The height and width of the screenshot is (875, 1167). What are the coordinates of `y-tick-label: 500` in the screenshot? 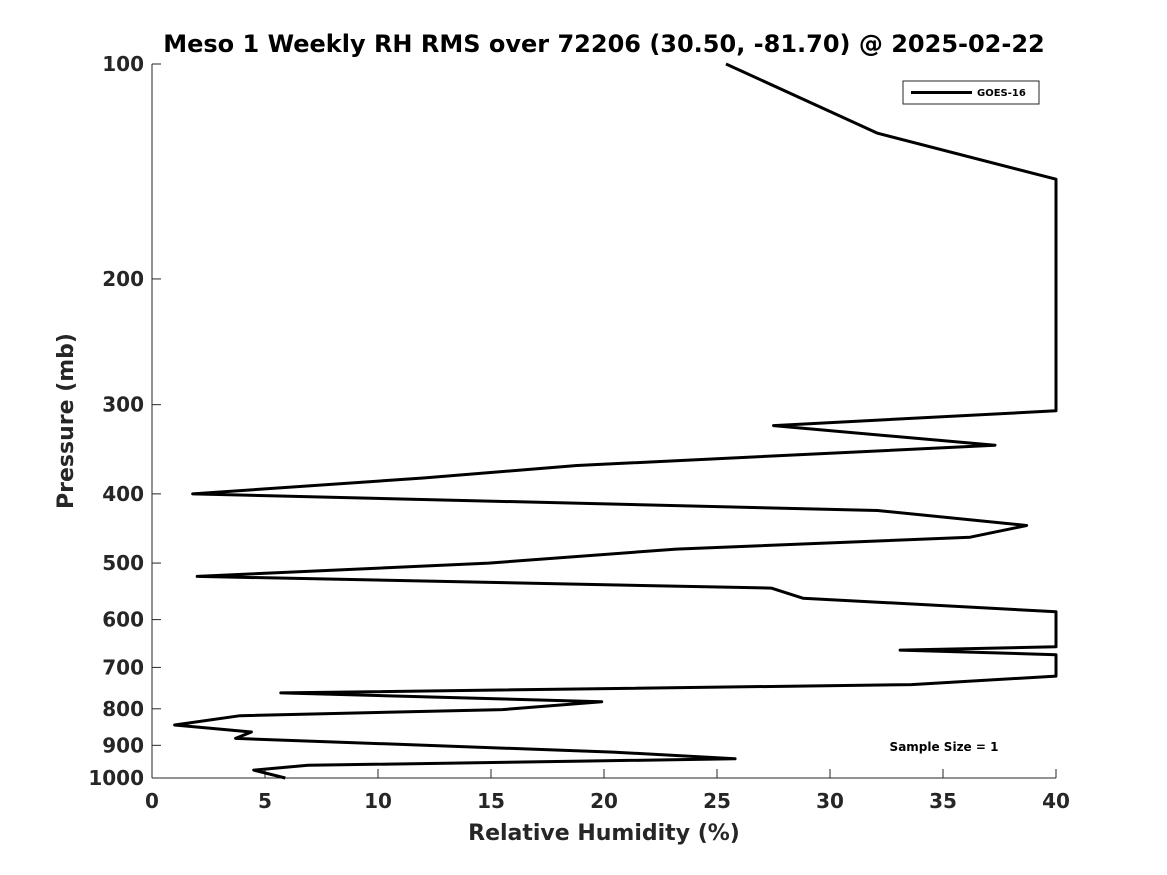 It's located at (123, 563).